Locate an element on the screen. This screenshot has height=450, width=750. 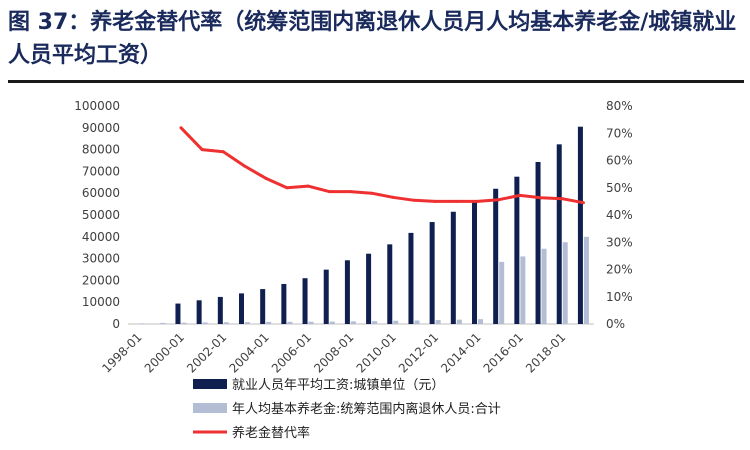
line-marks is located at coordinates (382, 165).